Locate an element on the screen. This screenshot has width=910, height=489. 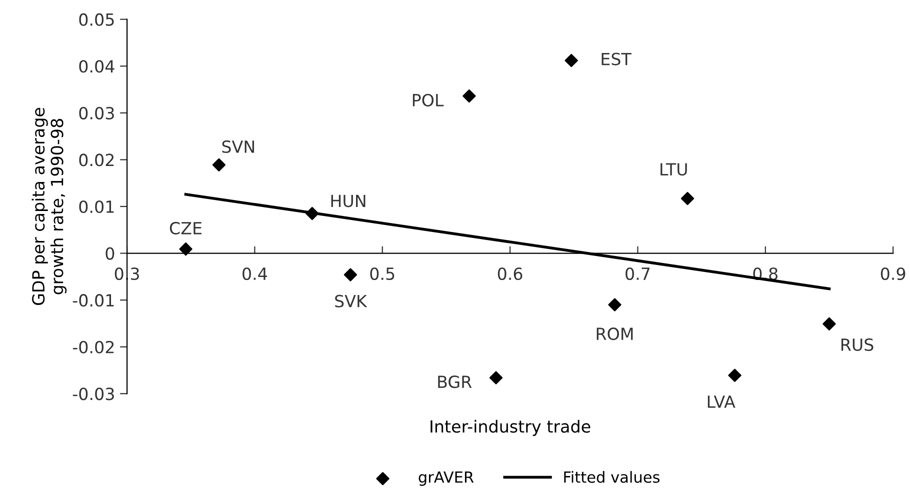
x-tick-label: 0.9 is located at coordinates (893, 273).